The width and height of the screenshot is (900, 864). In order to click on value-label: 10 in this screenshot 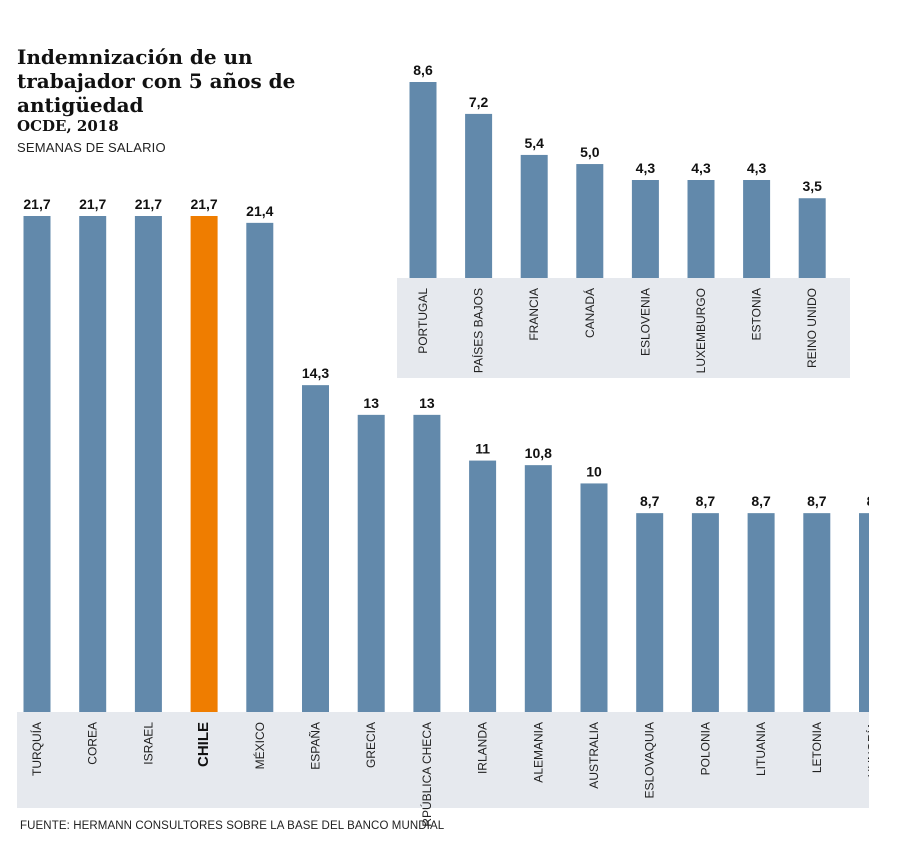, I will do `click(594, 471)`.